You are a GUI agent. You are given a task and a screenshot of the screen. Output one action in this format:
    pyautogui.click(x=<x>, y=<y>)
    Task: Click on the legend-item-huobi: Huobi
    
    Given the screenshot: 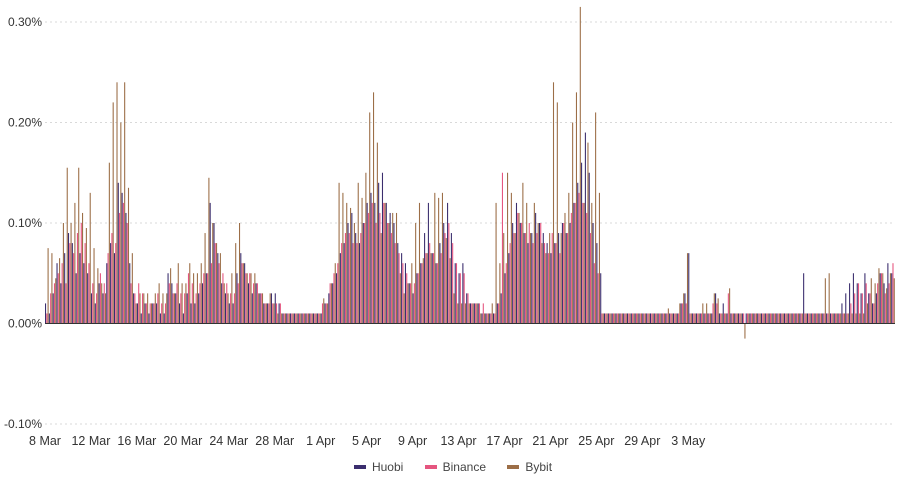 What is the action you would take?
    pyautogui.click(x=378, y=467)
    